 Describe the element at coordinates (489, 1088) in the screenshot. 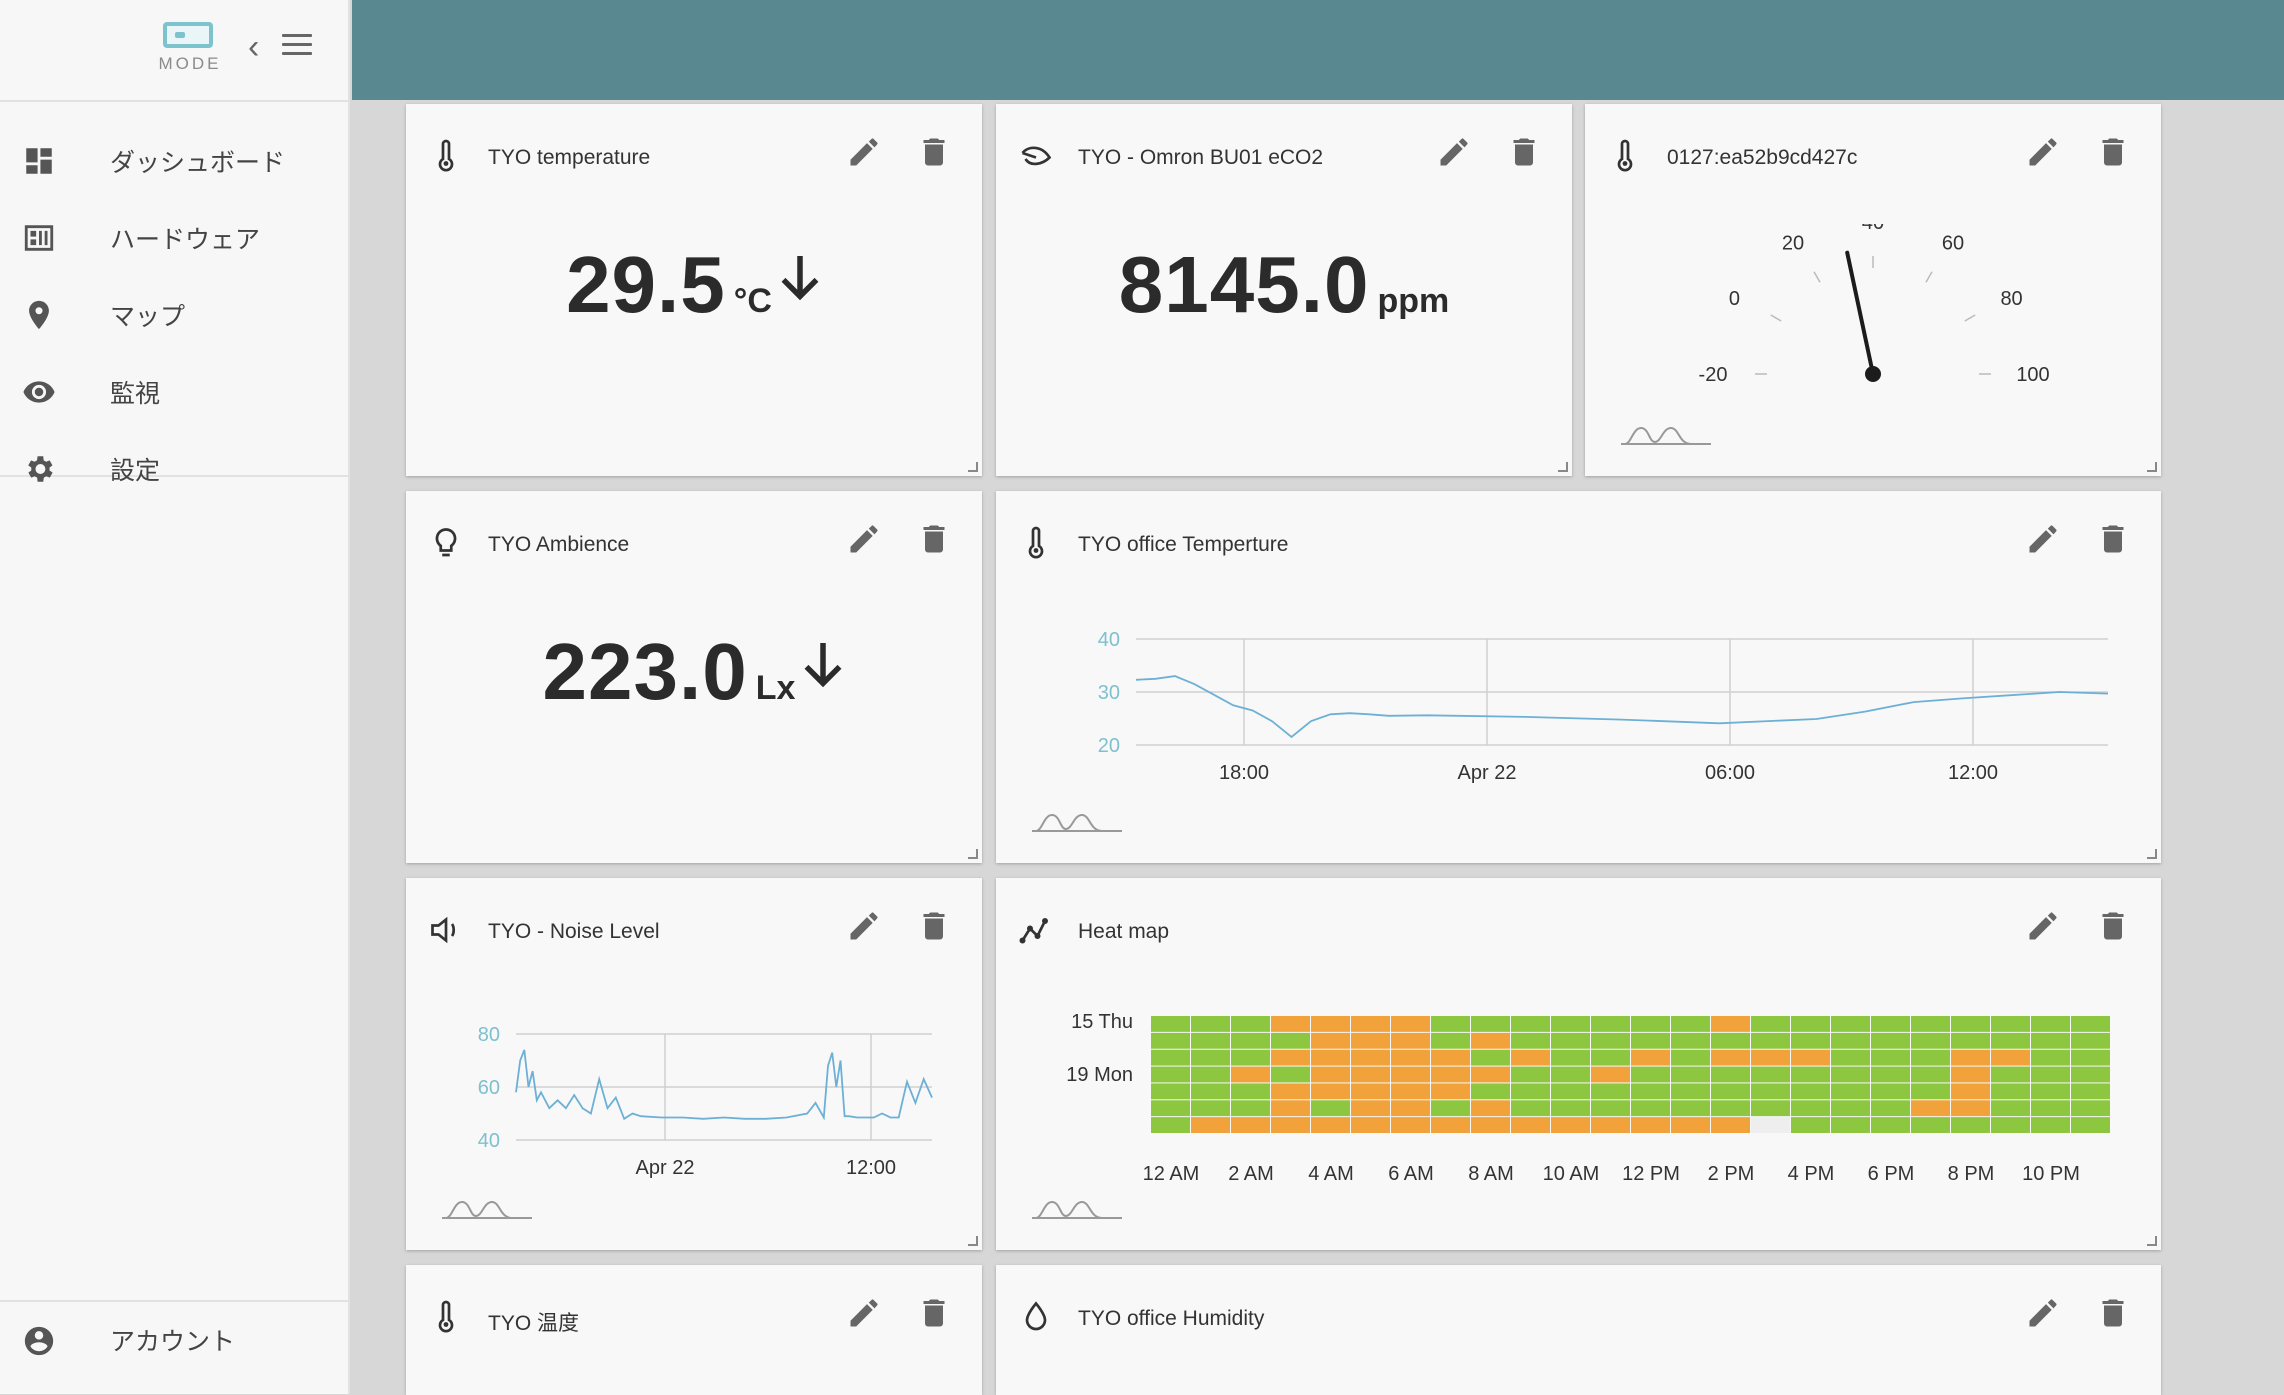

I see `y-tick-label: 60` at that location.